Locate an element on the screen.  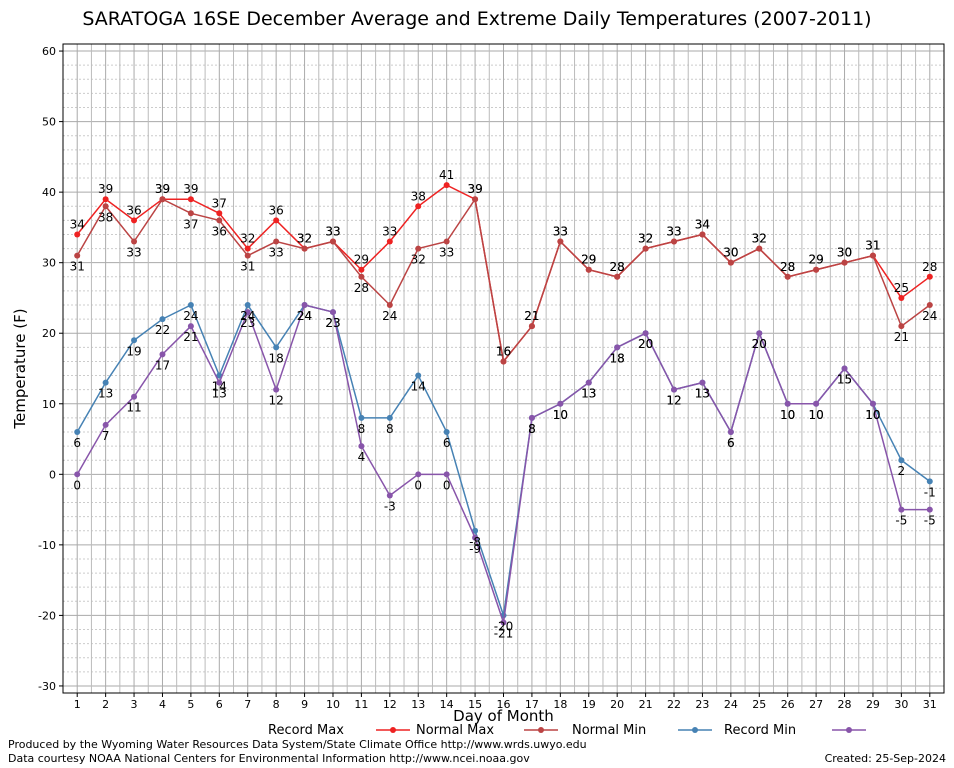
y-tick-label: 60 is located at coordinates (49, 51).